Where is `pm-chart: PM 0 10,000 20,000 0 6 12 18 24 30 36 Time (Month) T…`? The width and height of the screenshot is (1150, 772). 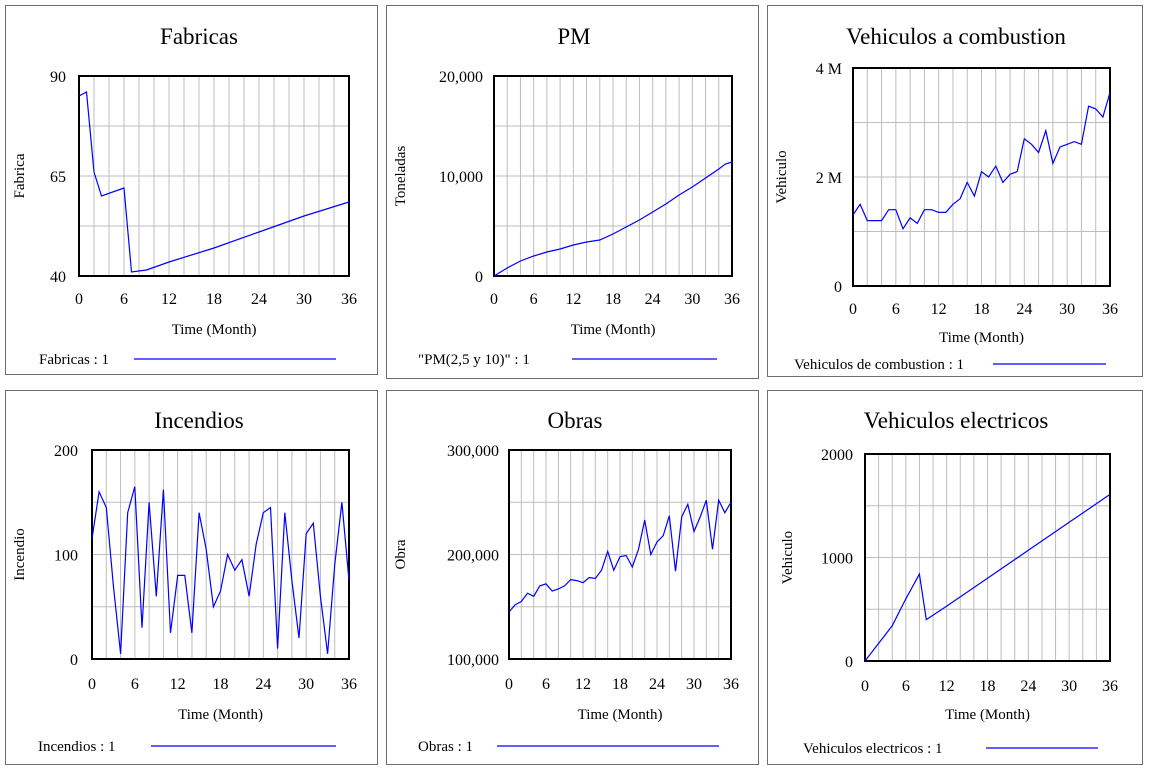 pm-chart: PM 0 10,000 20,000 0 6 12 18 24 30 36 Time (Month) T… is located at coordinates (566, 196).